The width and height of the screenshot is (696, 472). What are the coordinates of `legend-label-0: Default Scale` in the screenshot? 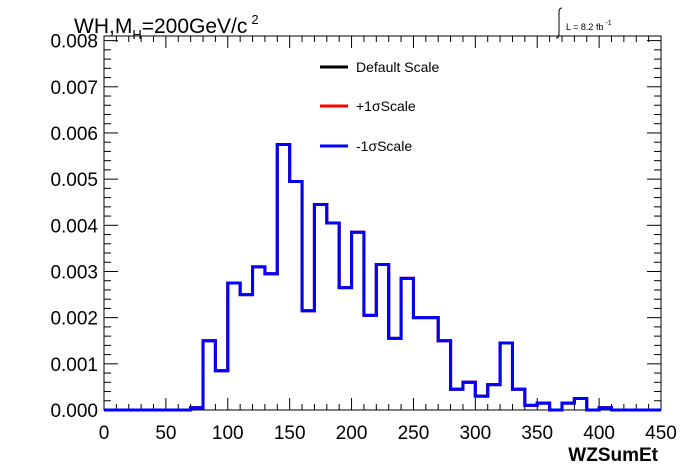 It's located at (397, 67).